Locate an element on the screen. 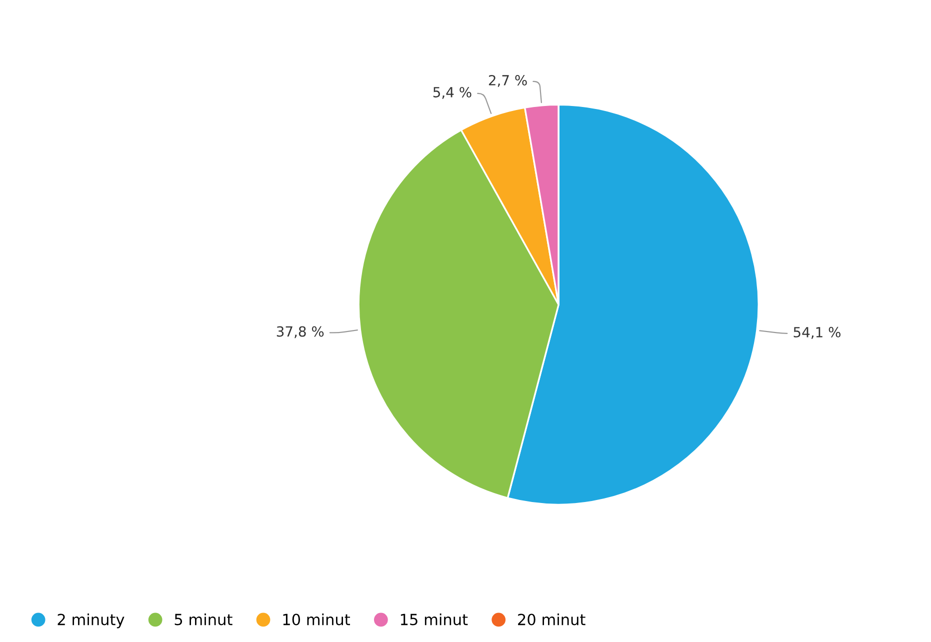 This screenshot has width=931, height=642. data-label: 37,8 % is located at coordinates (300, 332).